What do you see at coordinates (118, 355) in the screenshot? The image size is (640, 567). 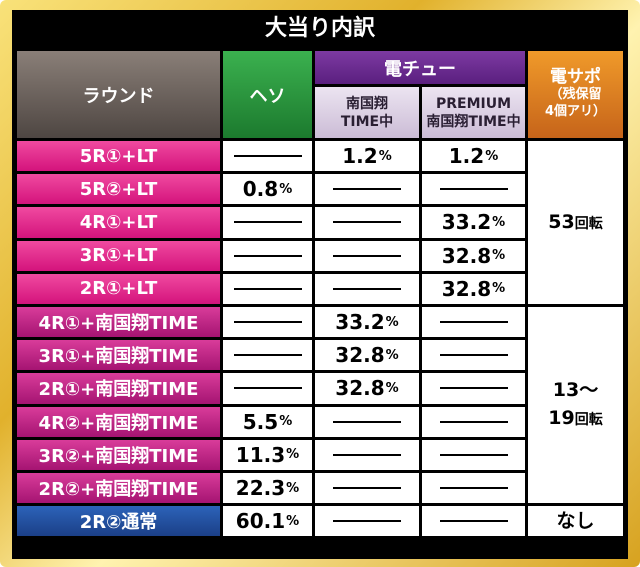 I see `row-label: 3R①+南国翔TIME` at bounding box center [118, 355].